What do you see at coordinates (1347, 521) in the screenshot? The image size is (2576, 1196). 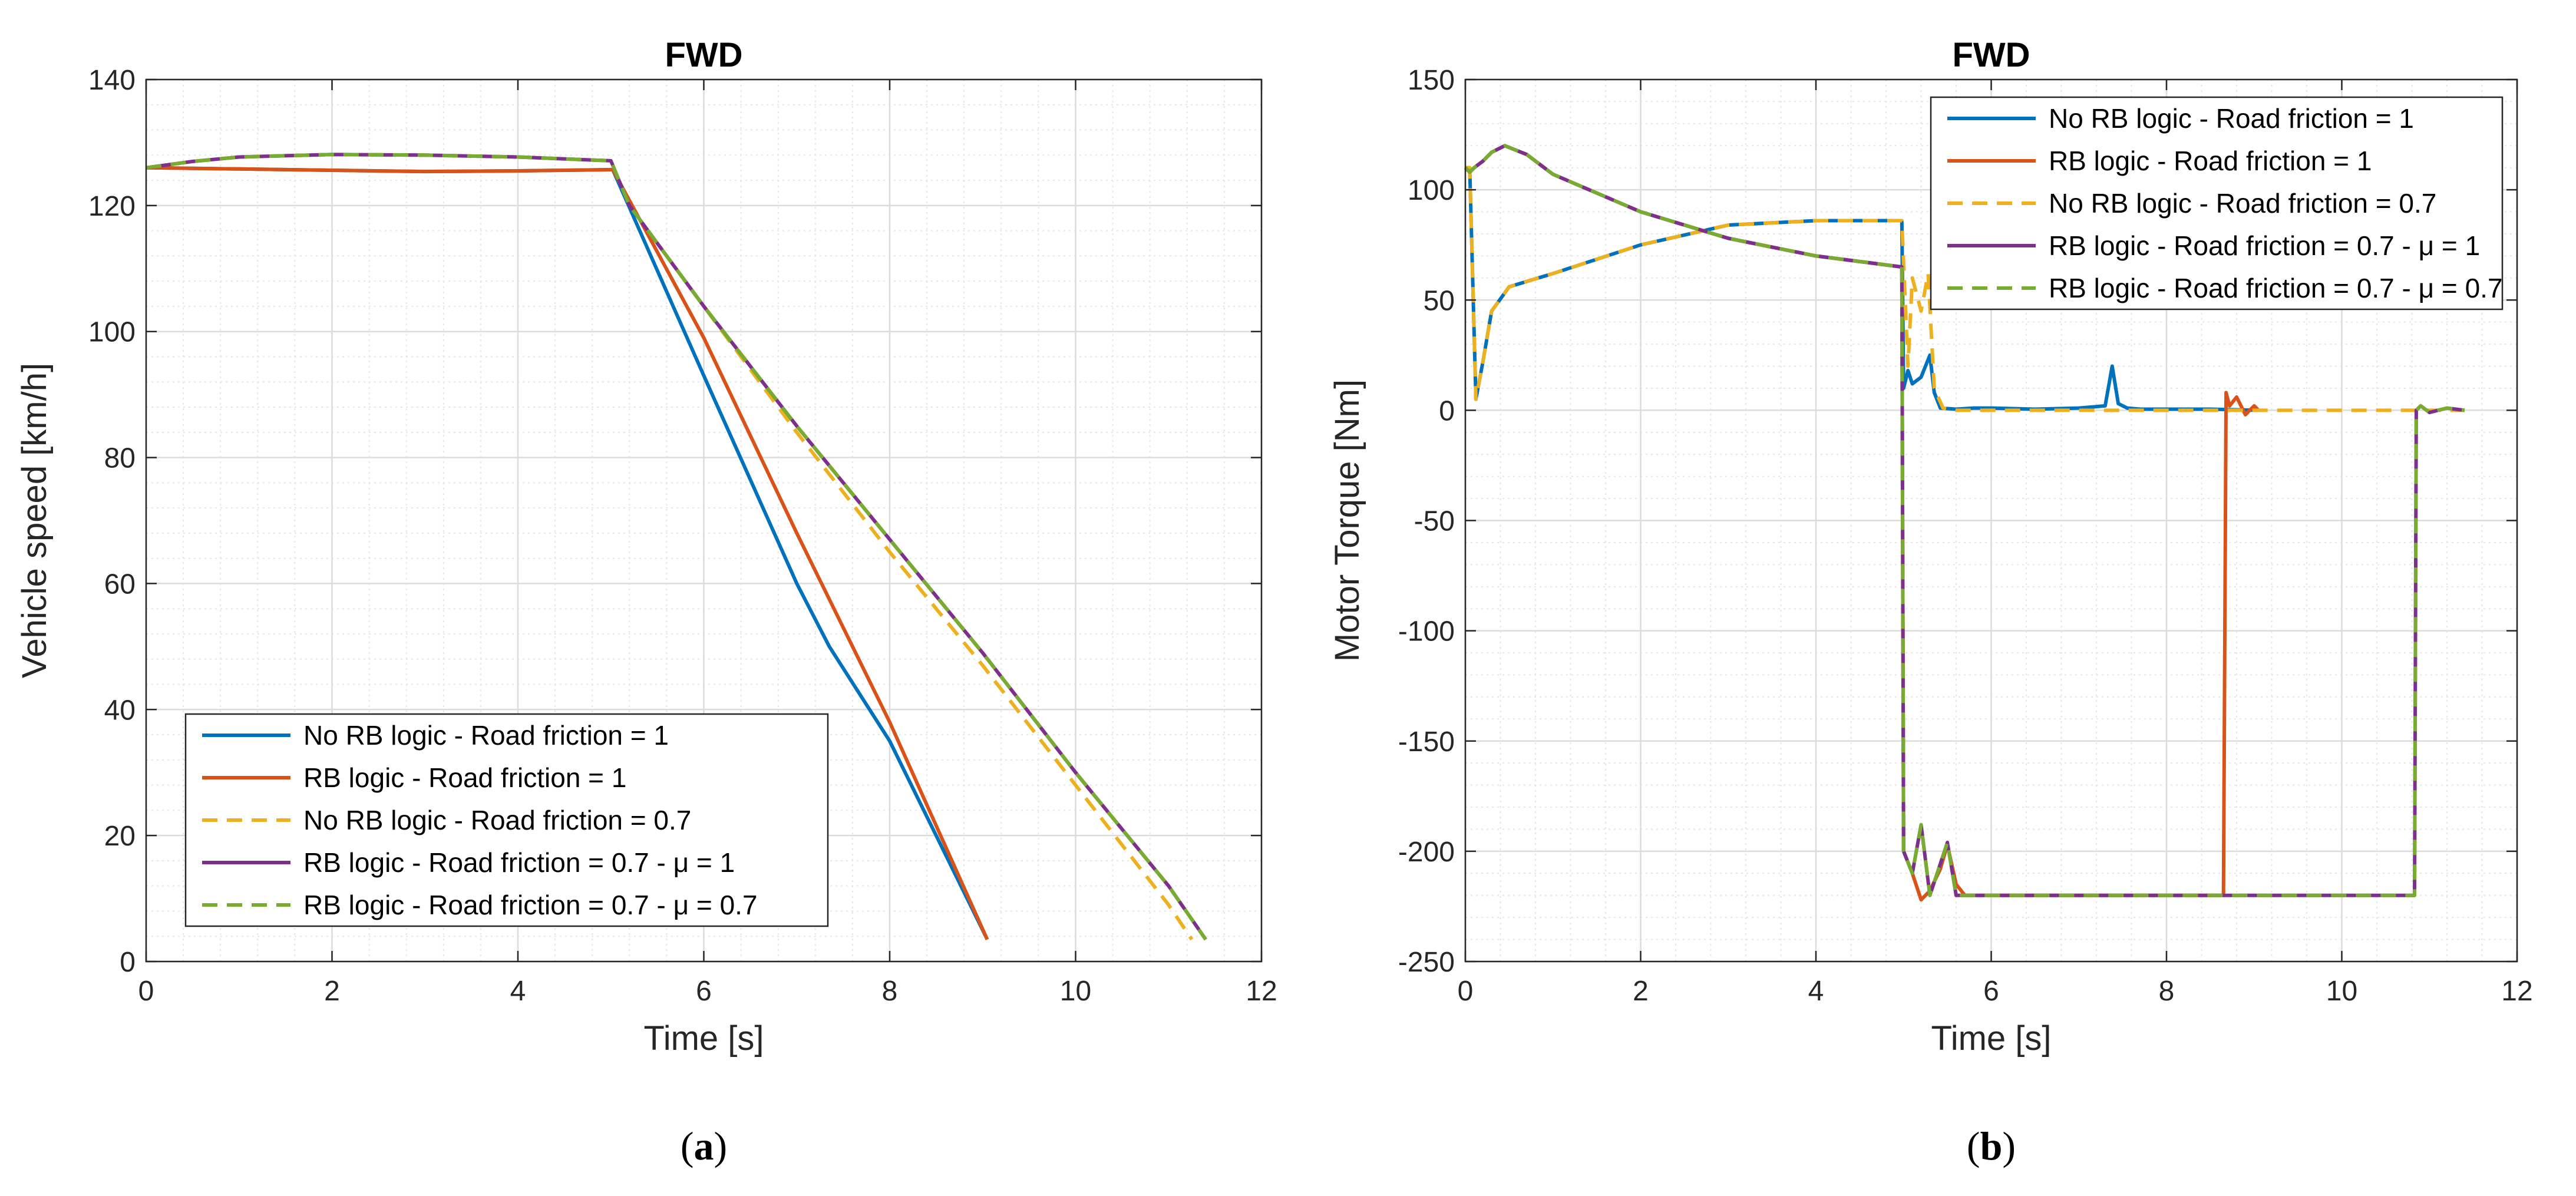 I see `y-axis-label: Motor Torque [Nm]` at bounding box center [1347, 521].